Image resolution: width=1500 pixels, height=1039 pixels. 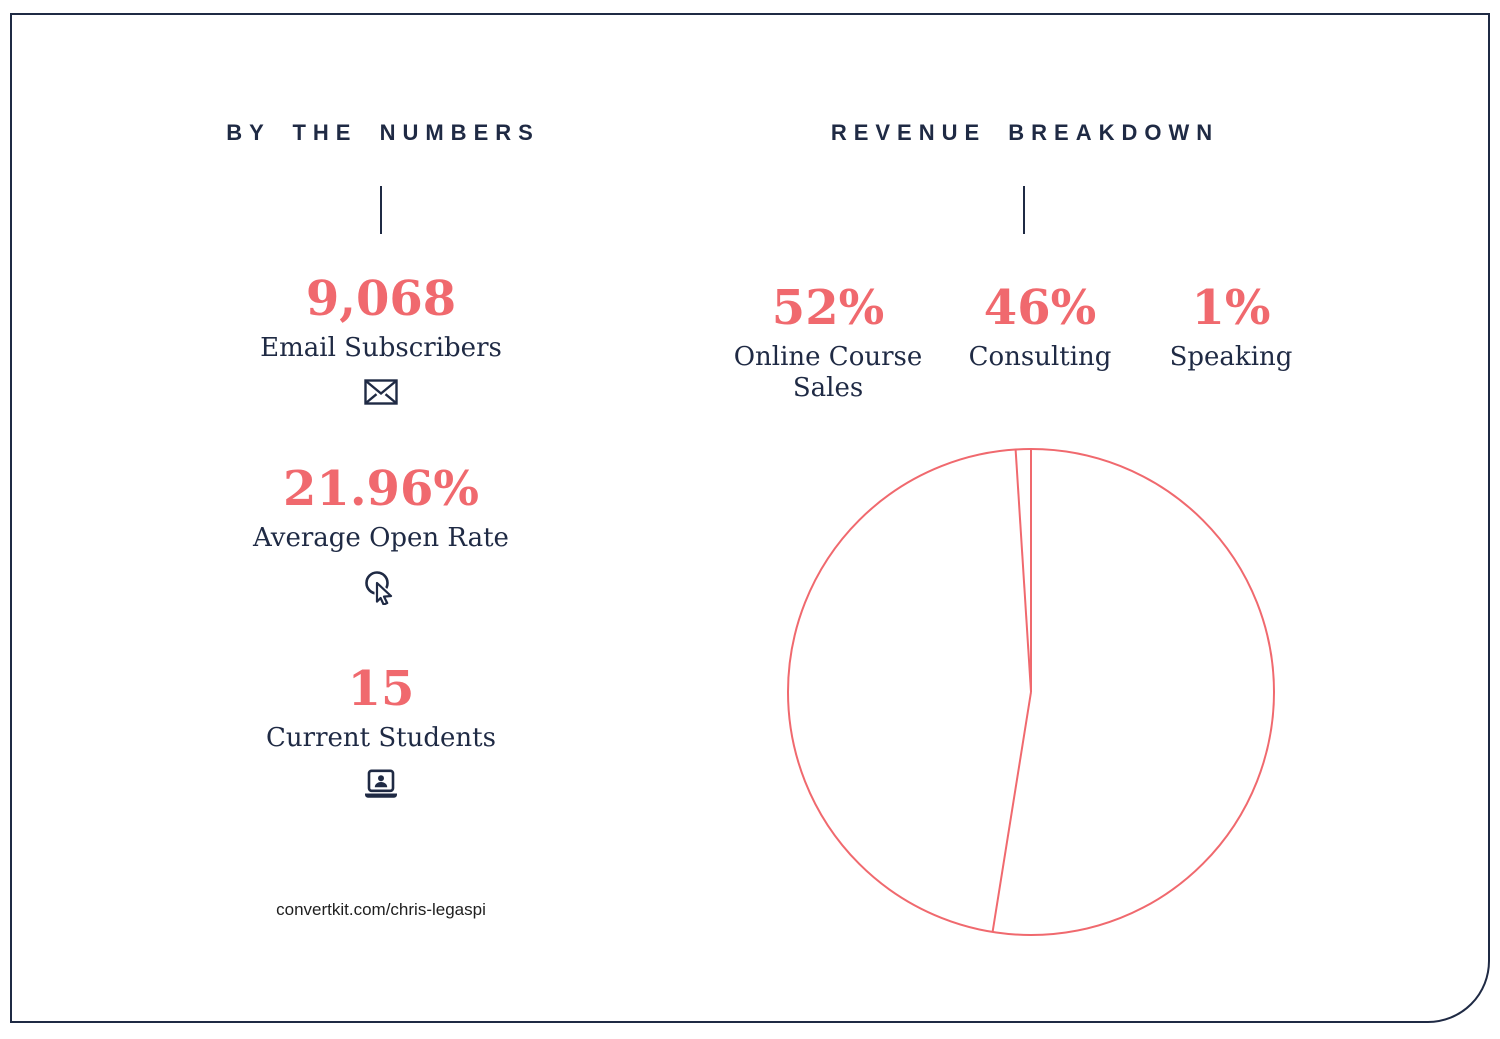 I want to click on stat-average-open-rate: 21.96% Average Open Rate, so click(x=381, y=533).